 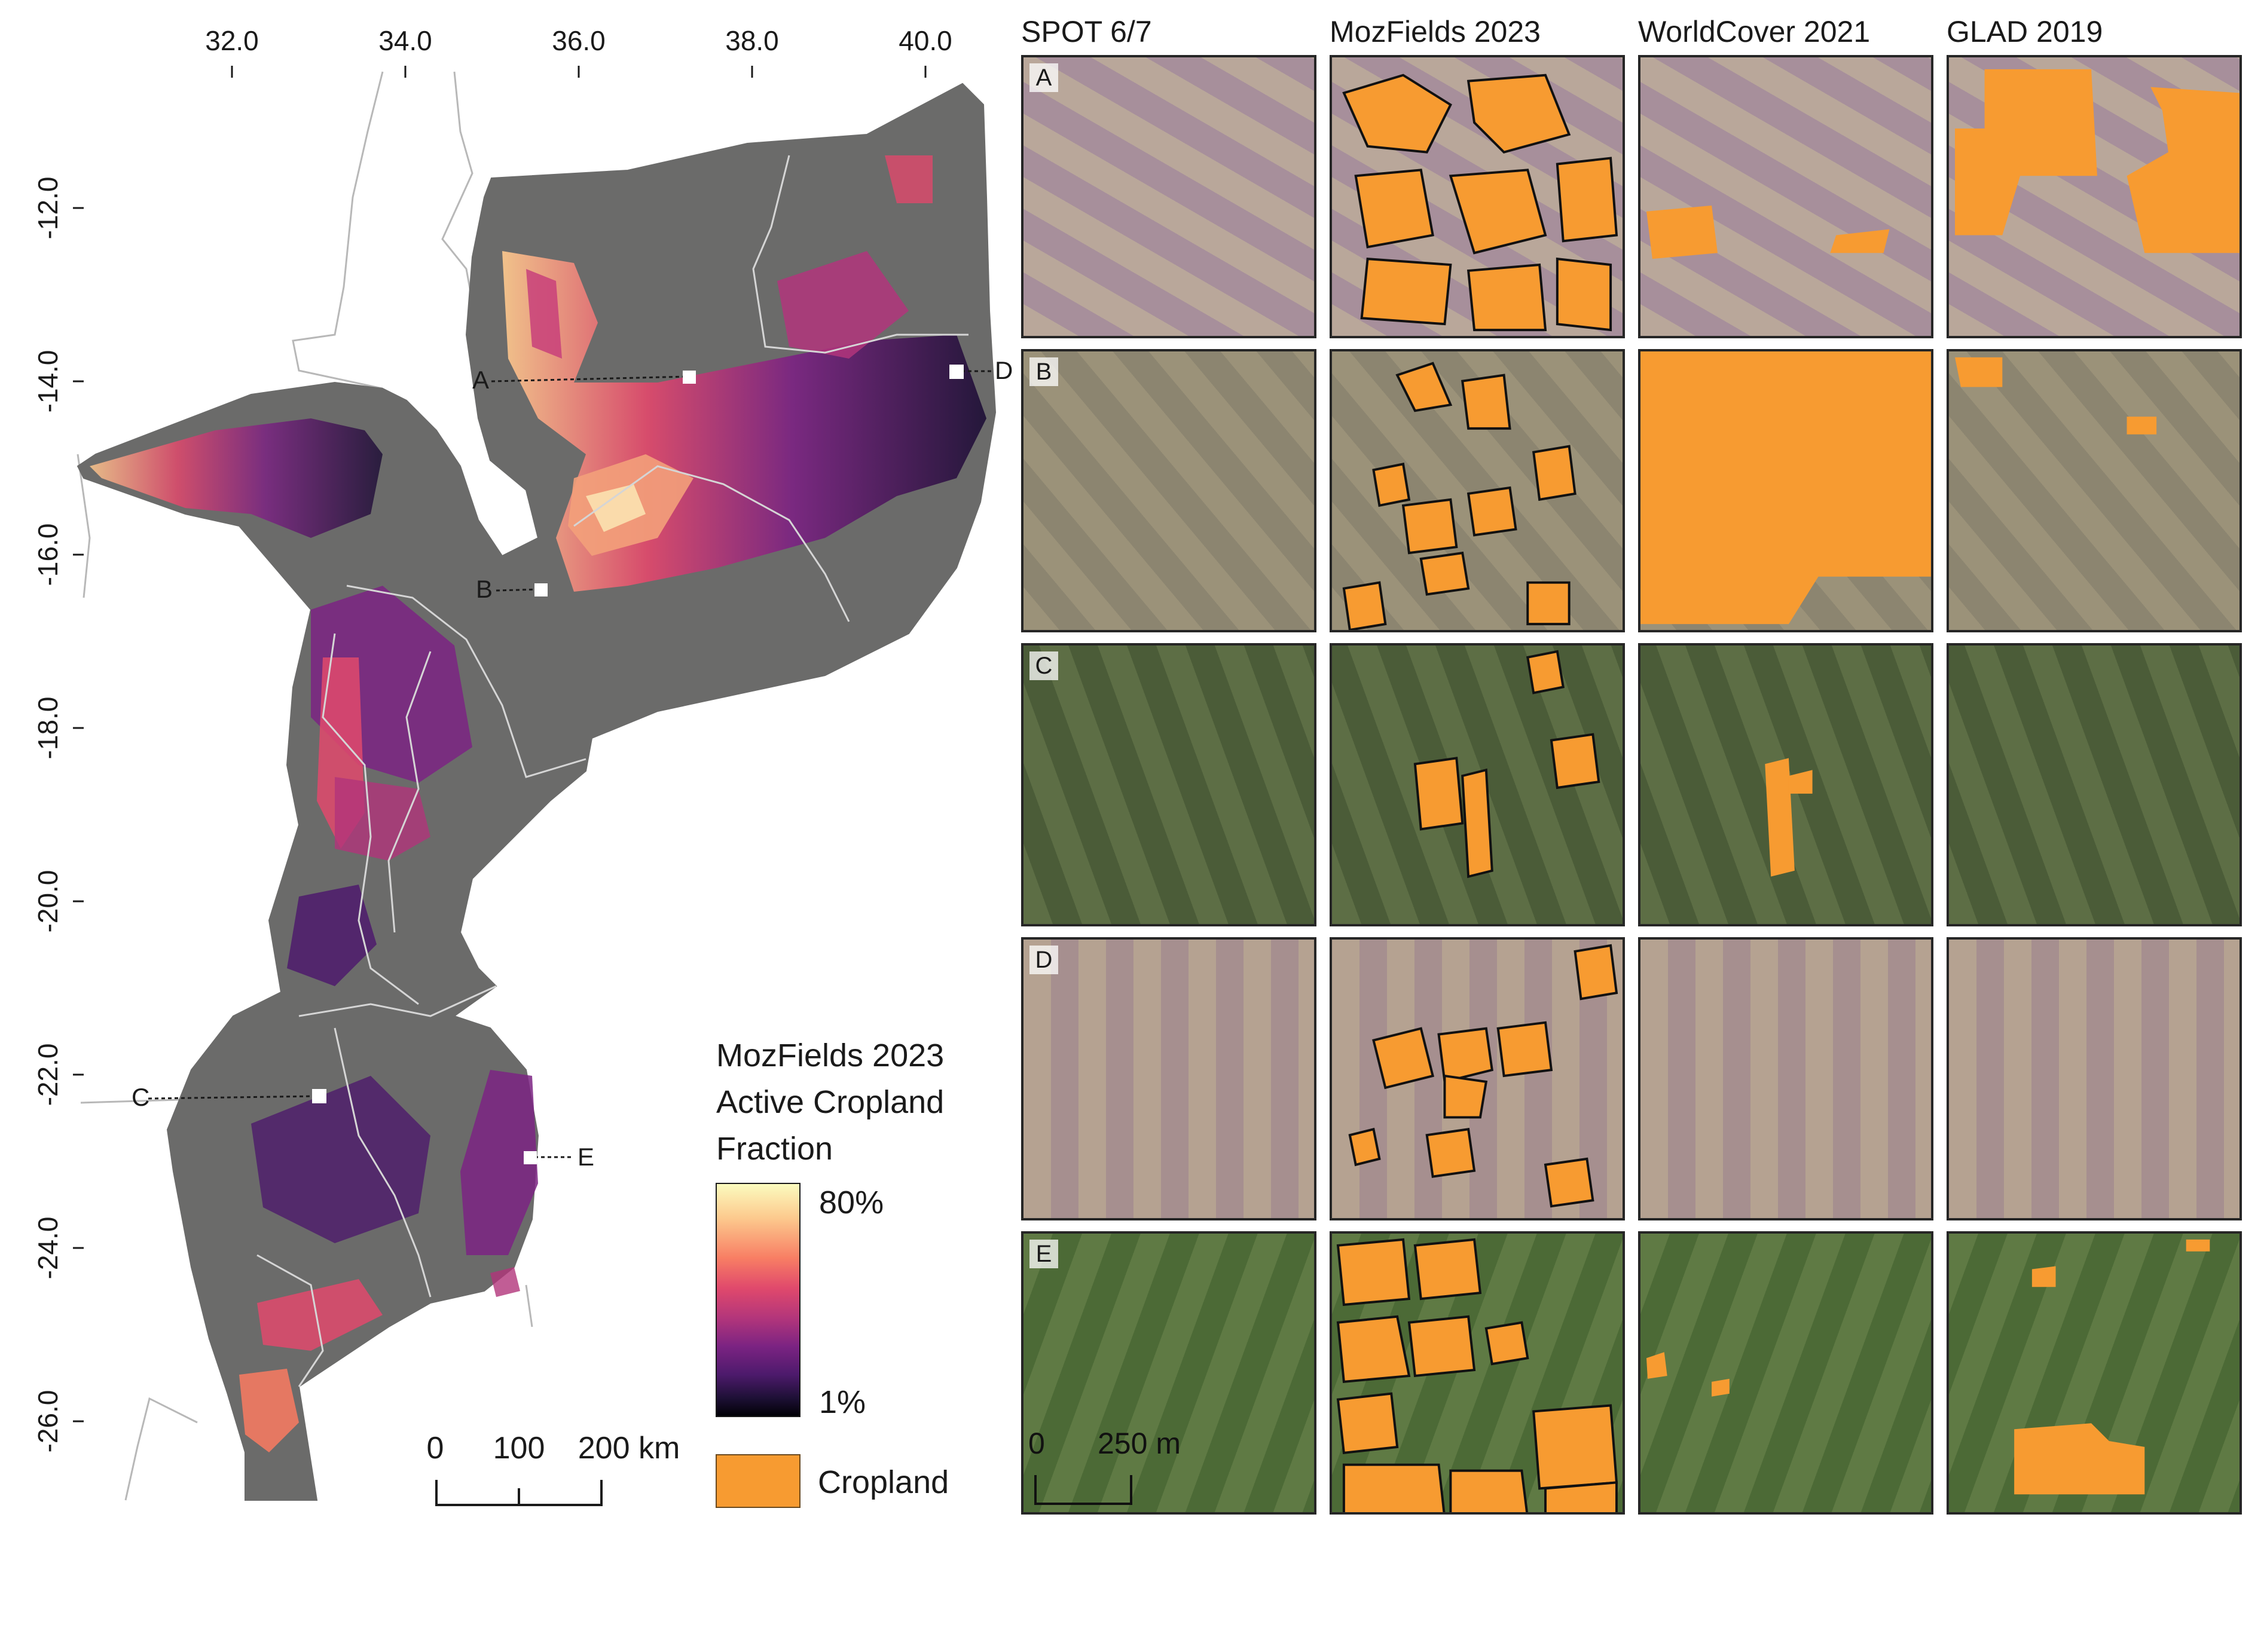 I want to click on panel-e-col2, so click(x=1477, y=1373).